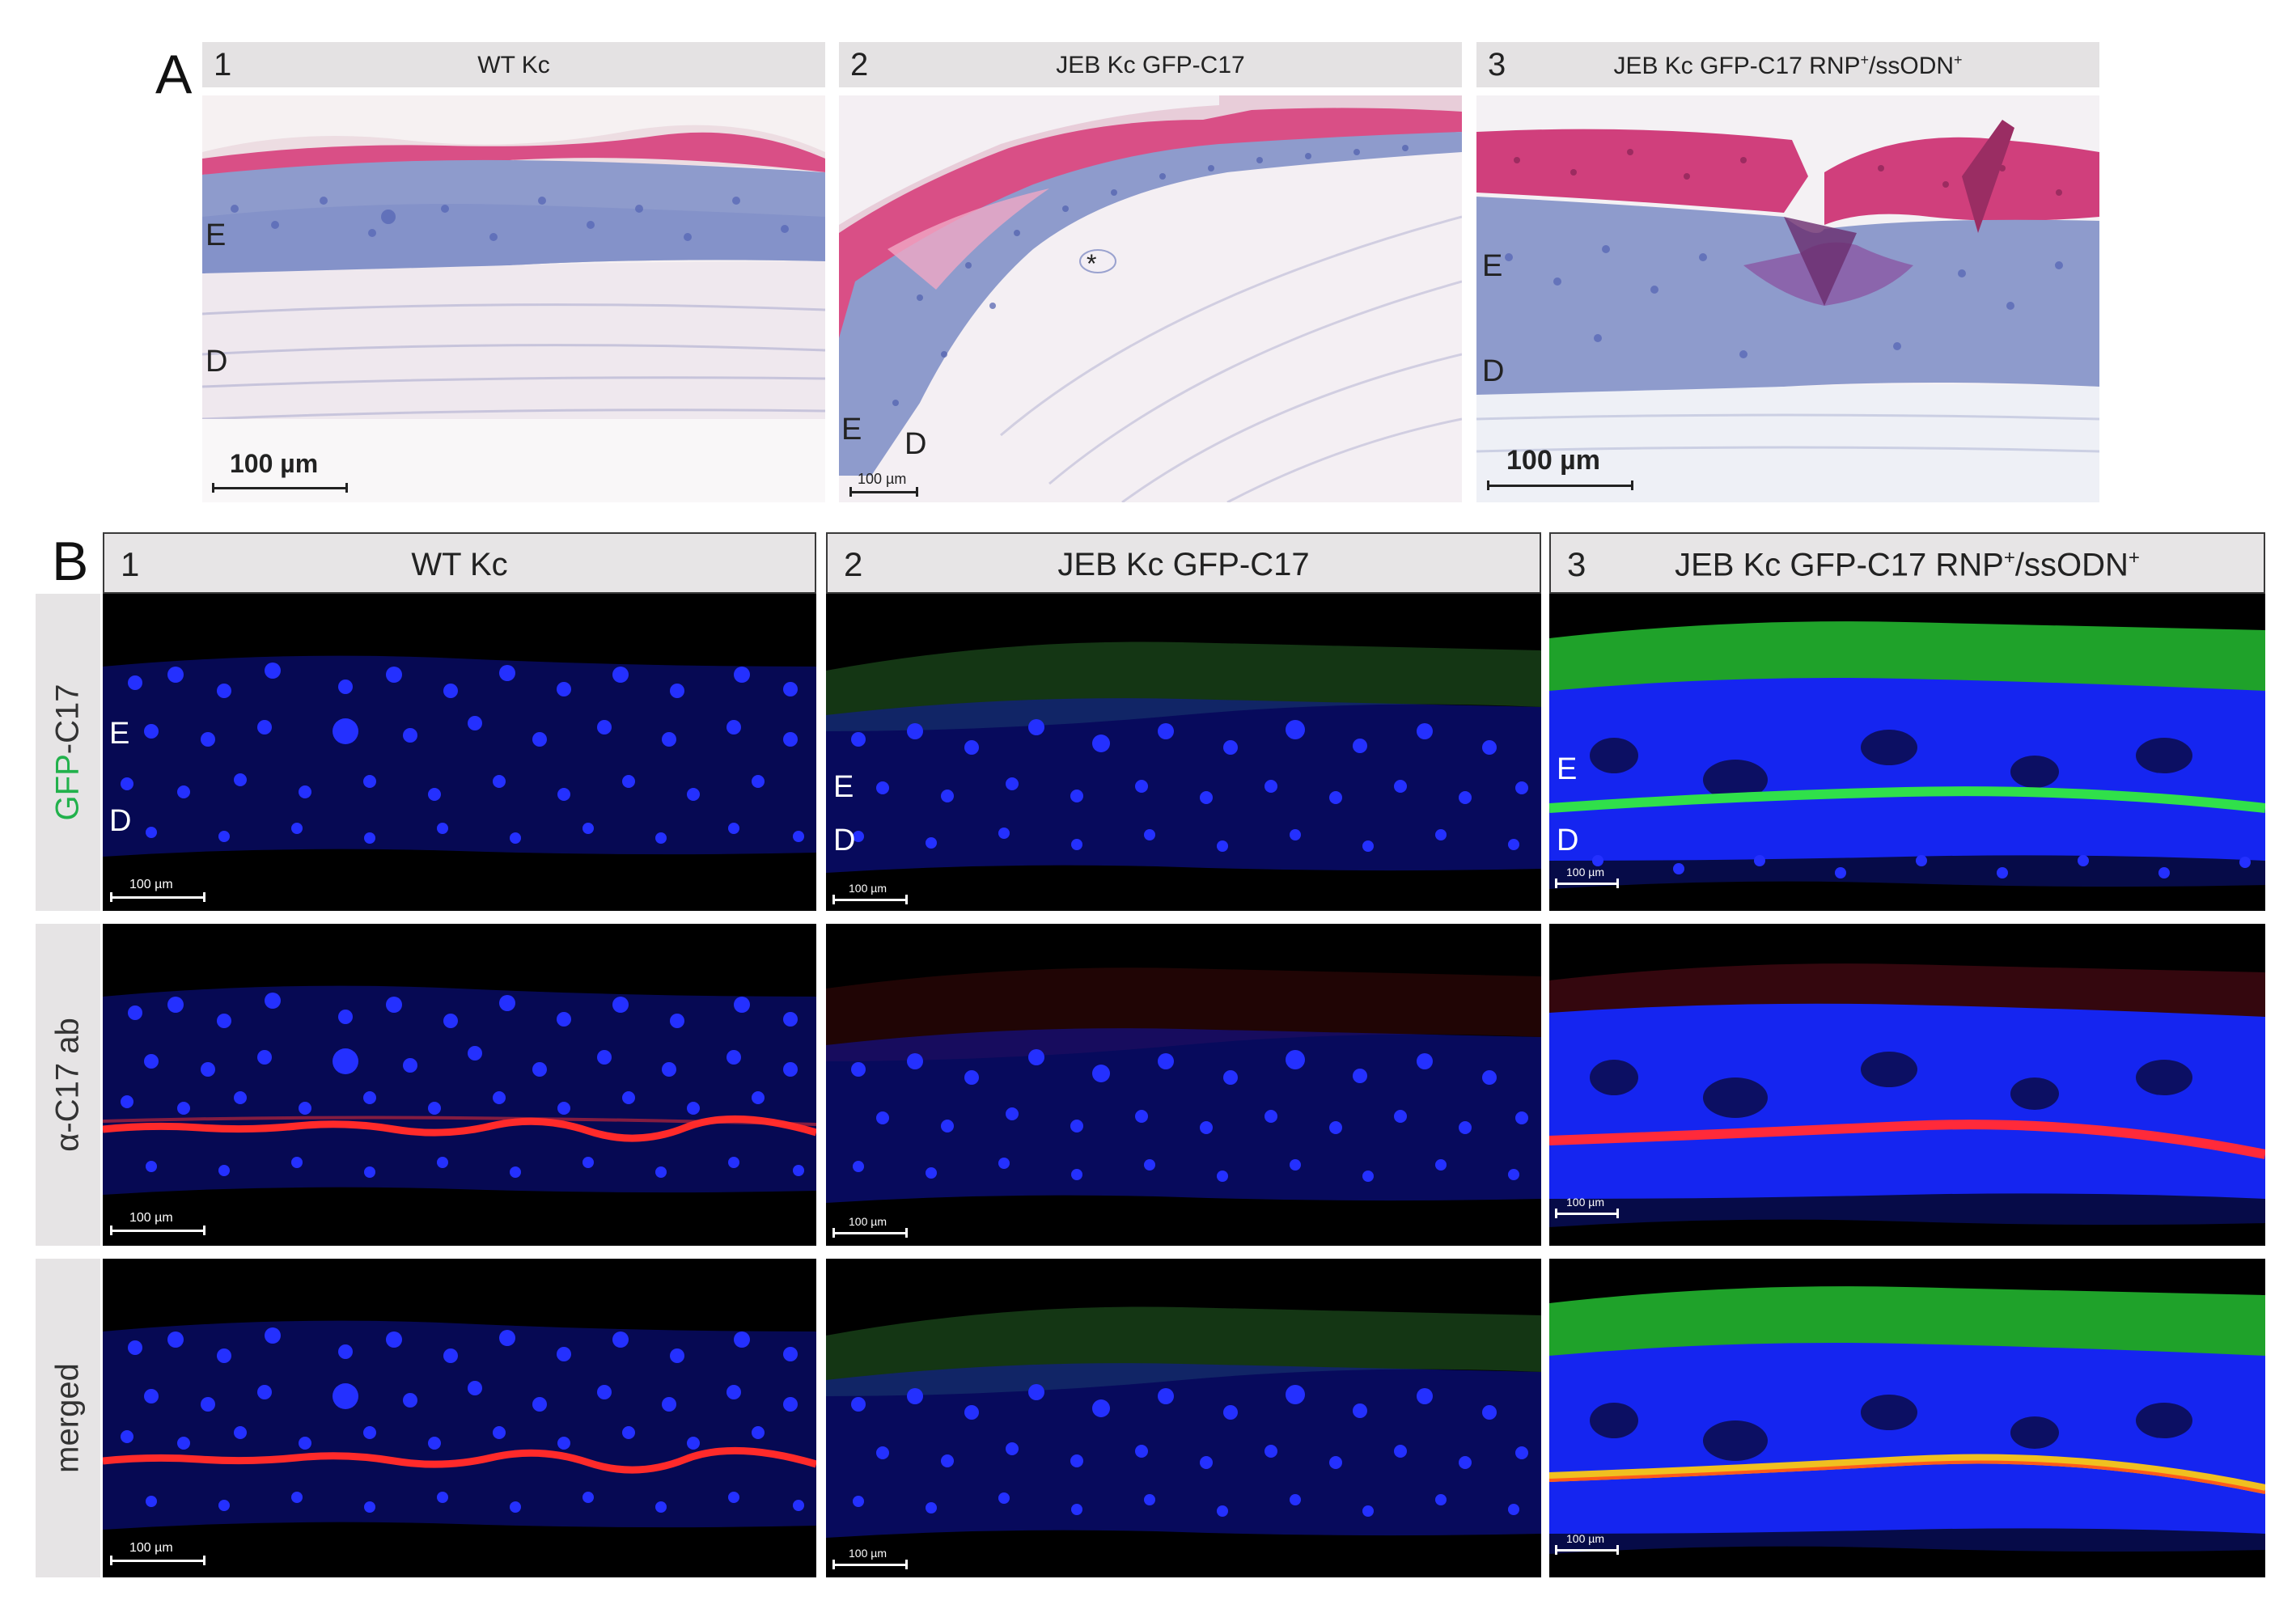 The height and width of the screenshot is (1613, 2296). What do you see at coordinates (68, 1085) in the screenshot?
I see `panel-b-row-label-antibody: α-C17 ab` at bounding box center [68, 1085].